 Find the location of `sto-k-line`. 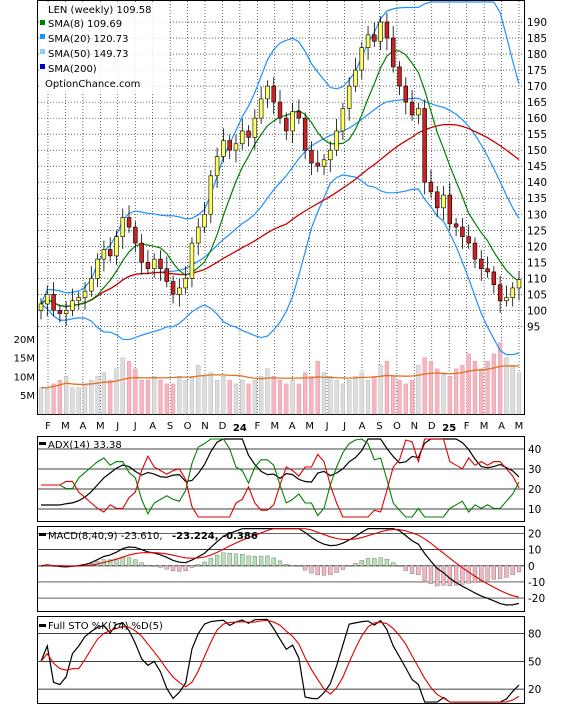

sto-k-line is located at coordinates (280, 660).